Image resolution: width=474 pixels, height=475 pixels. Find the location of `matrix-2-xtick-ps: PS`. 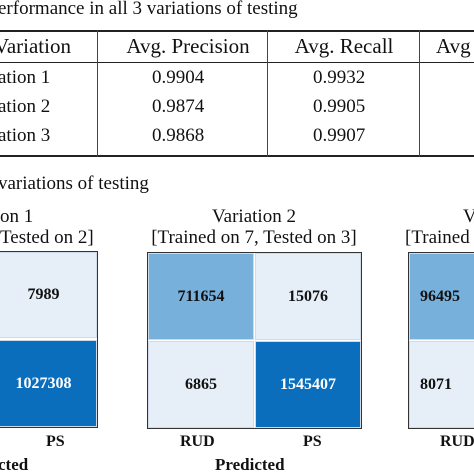

matrix-2-xtick-ps: PS is located at coordinates (312, 441).